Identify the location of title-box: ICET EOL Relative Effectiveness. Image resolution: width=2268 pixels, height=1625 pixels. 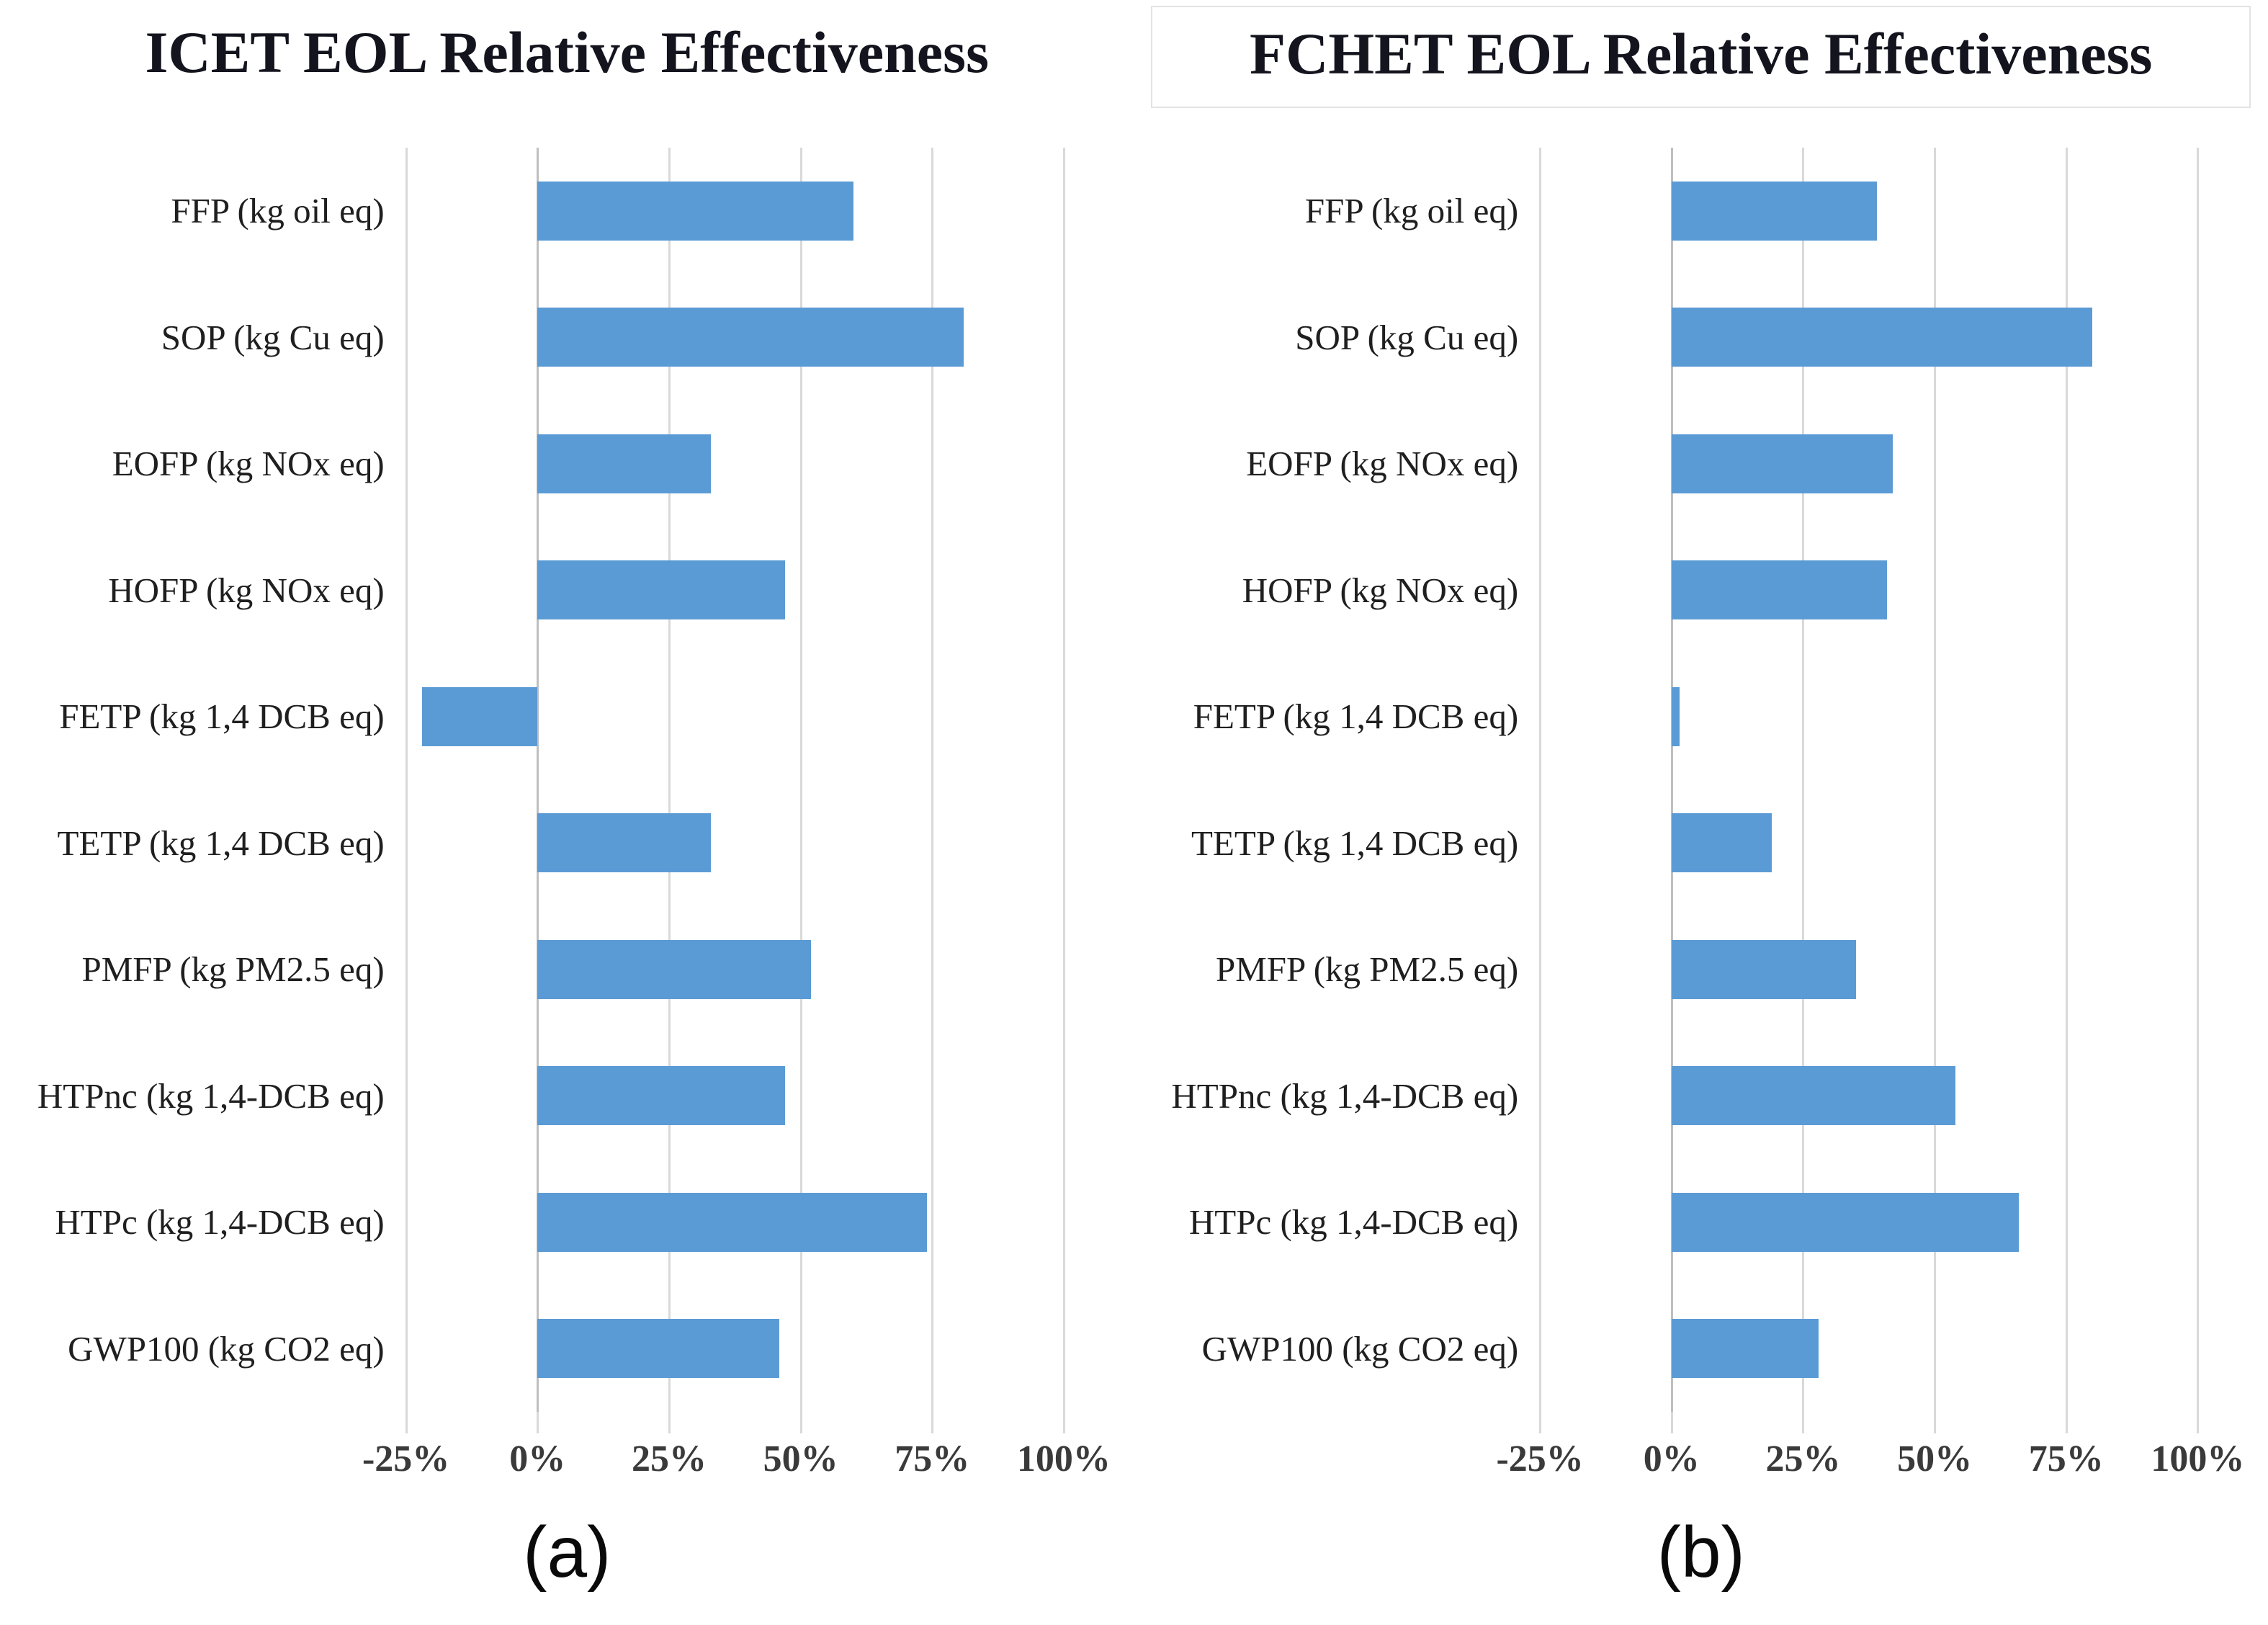
(568, 55).